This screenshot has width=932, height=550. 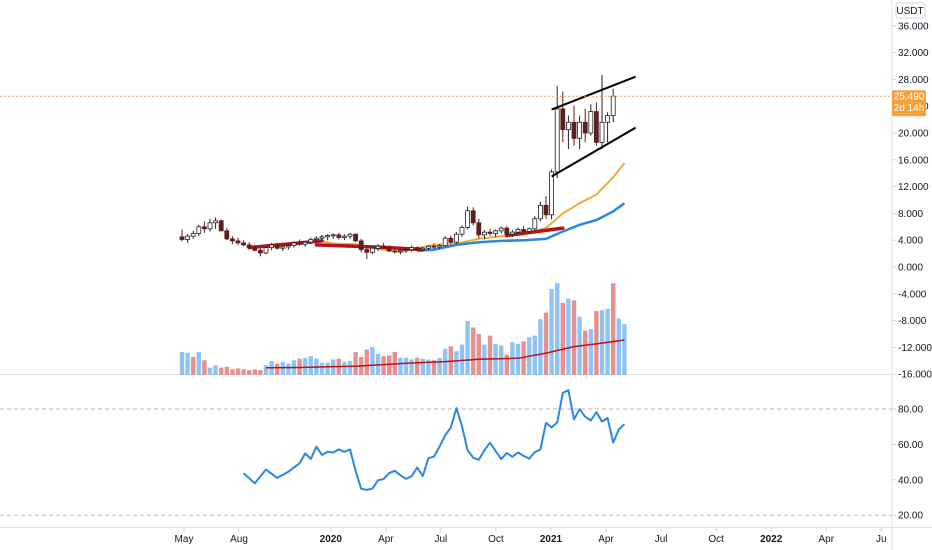 What do you see at coordinates (593, 93) in the screenshot?
I see `channel-upper-line` at bounding box center [593, 93].